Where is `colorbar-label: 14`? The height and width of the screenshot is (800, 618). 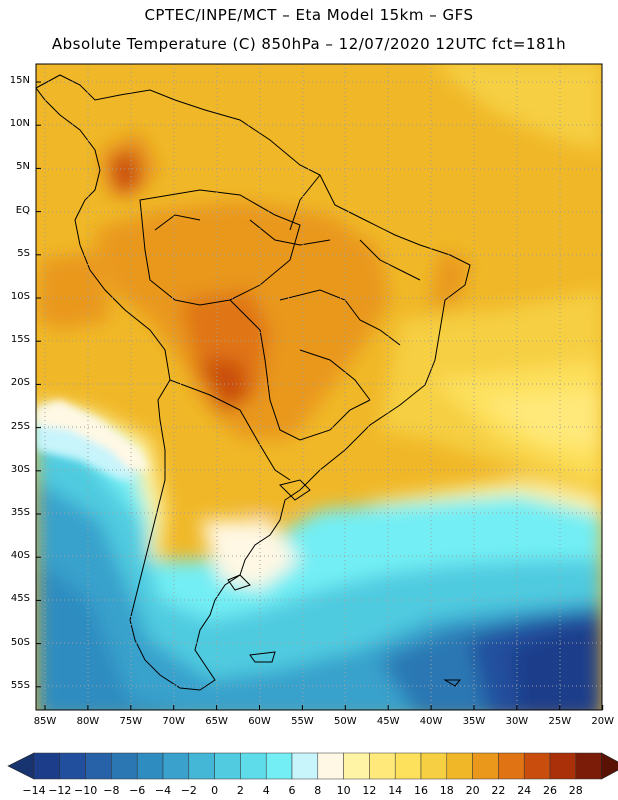 colorbar-label: 14 is located at coordinates (395, 790).